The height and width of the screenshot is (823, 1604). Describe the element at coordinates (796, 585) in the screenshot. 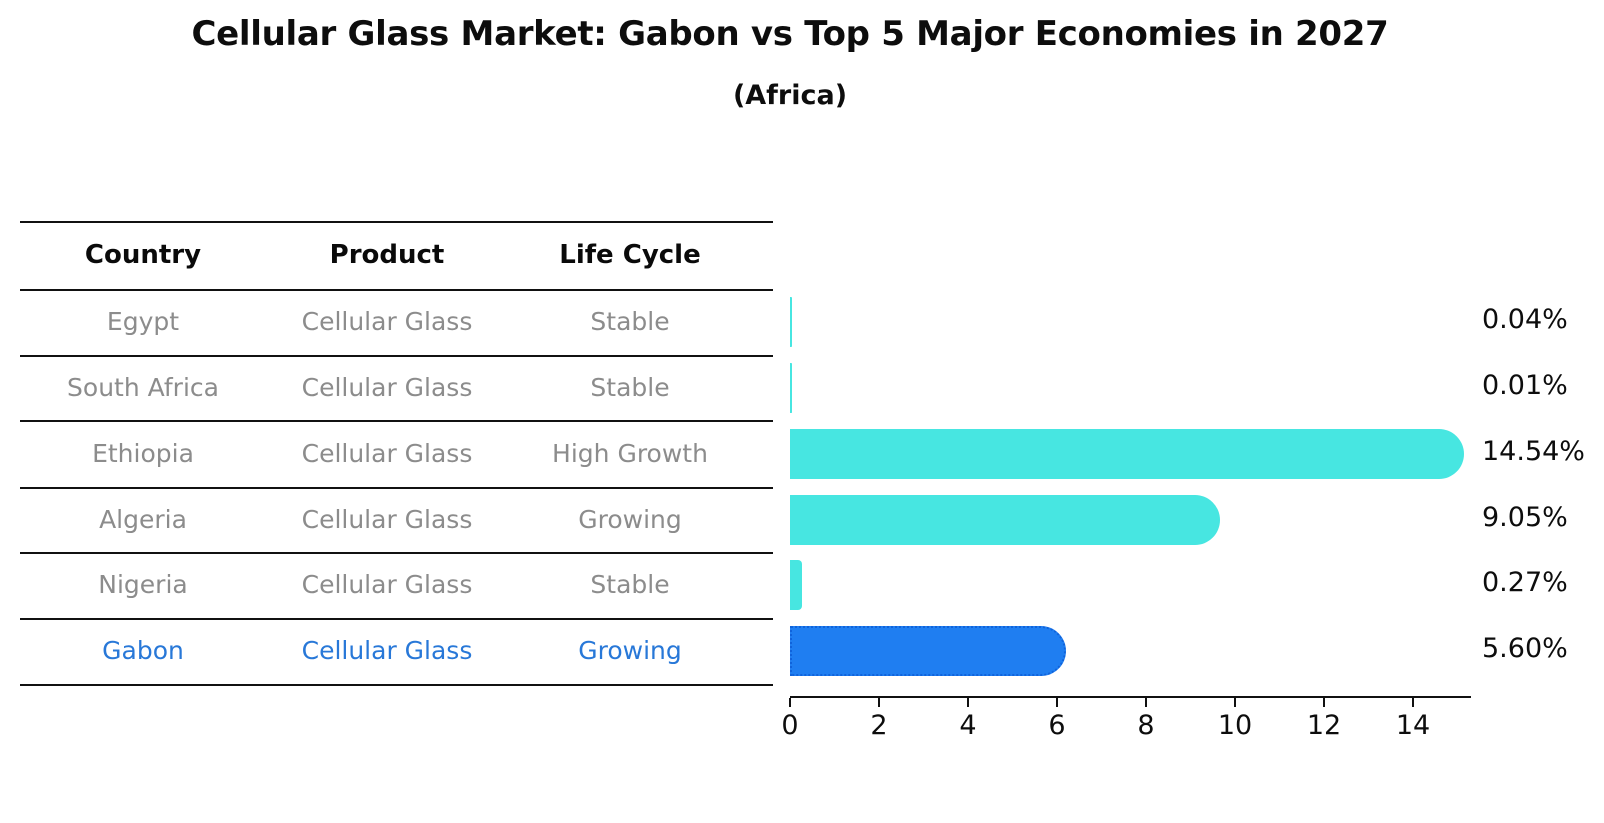

I see `bar-nigeria` at that location.